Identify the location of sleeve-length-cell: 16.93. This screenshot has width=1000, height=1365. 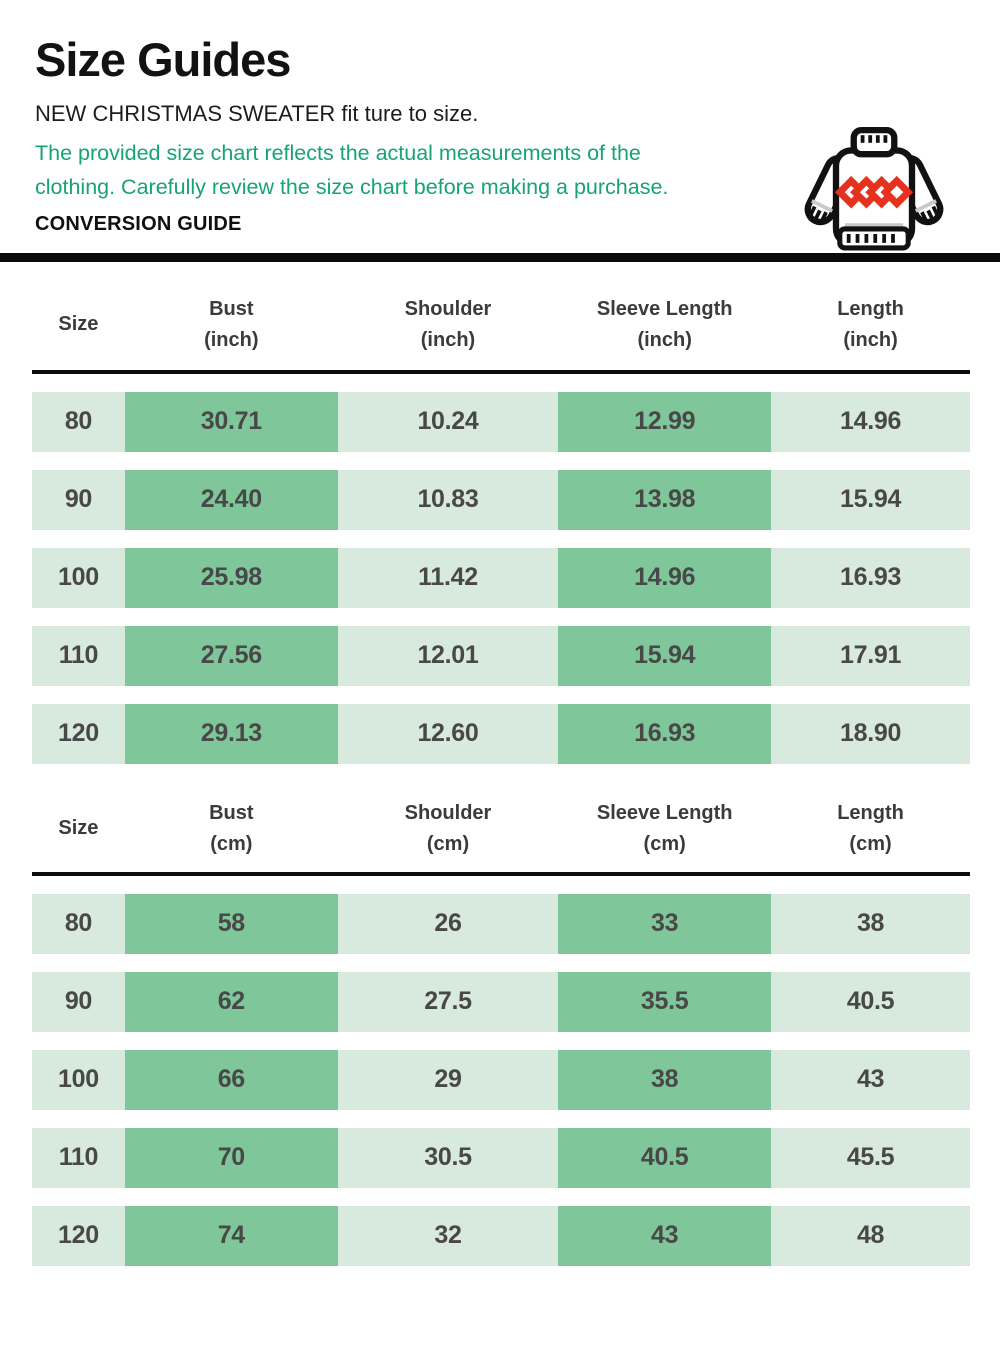
(665, 733).